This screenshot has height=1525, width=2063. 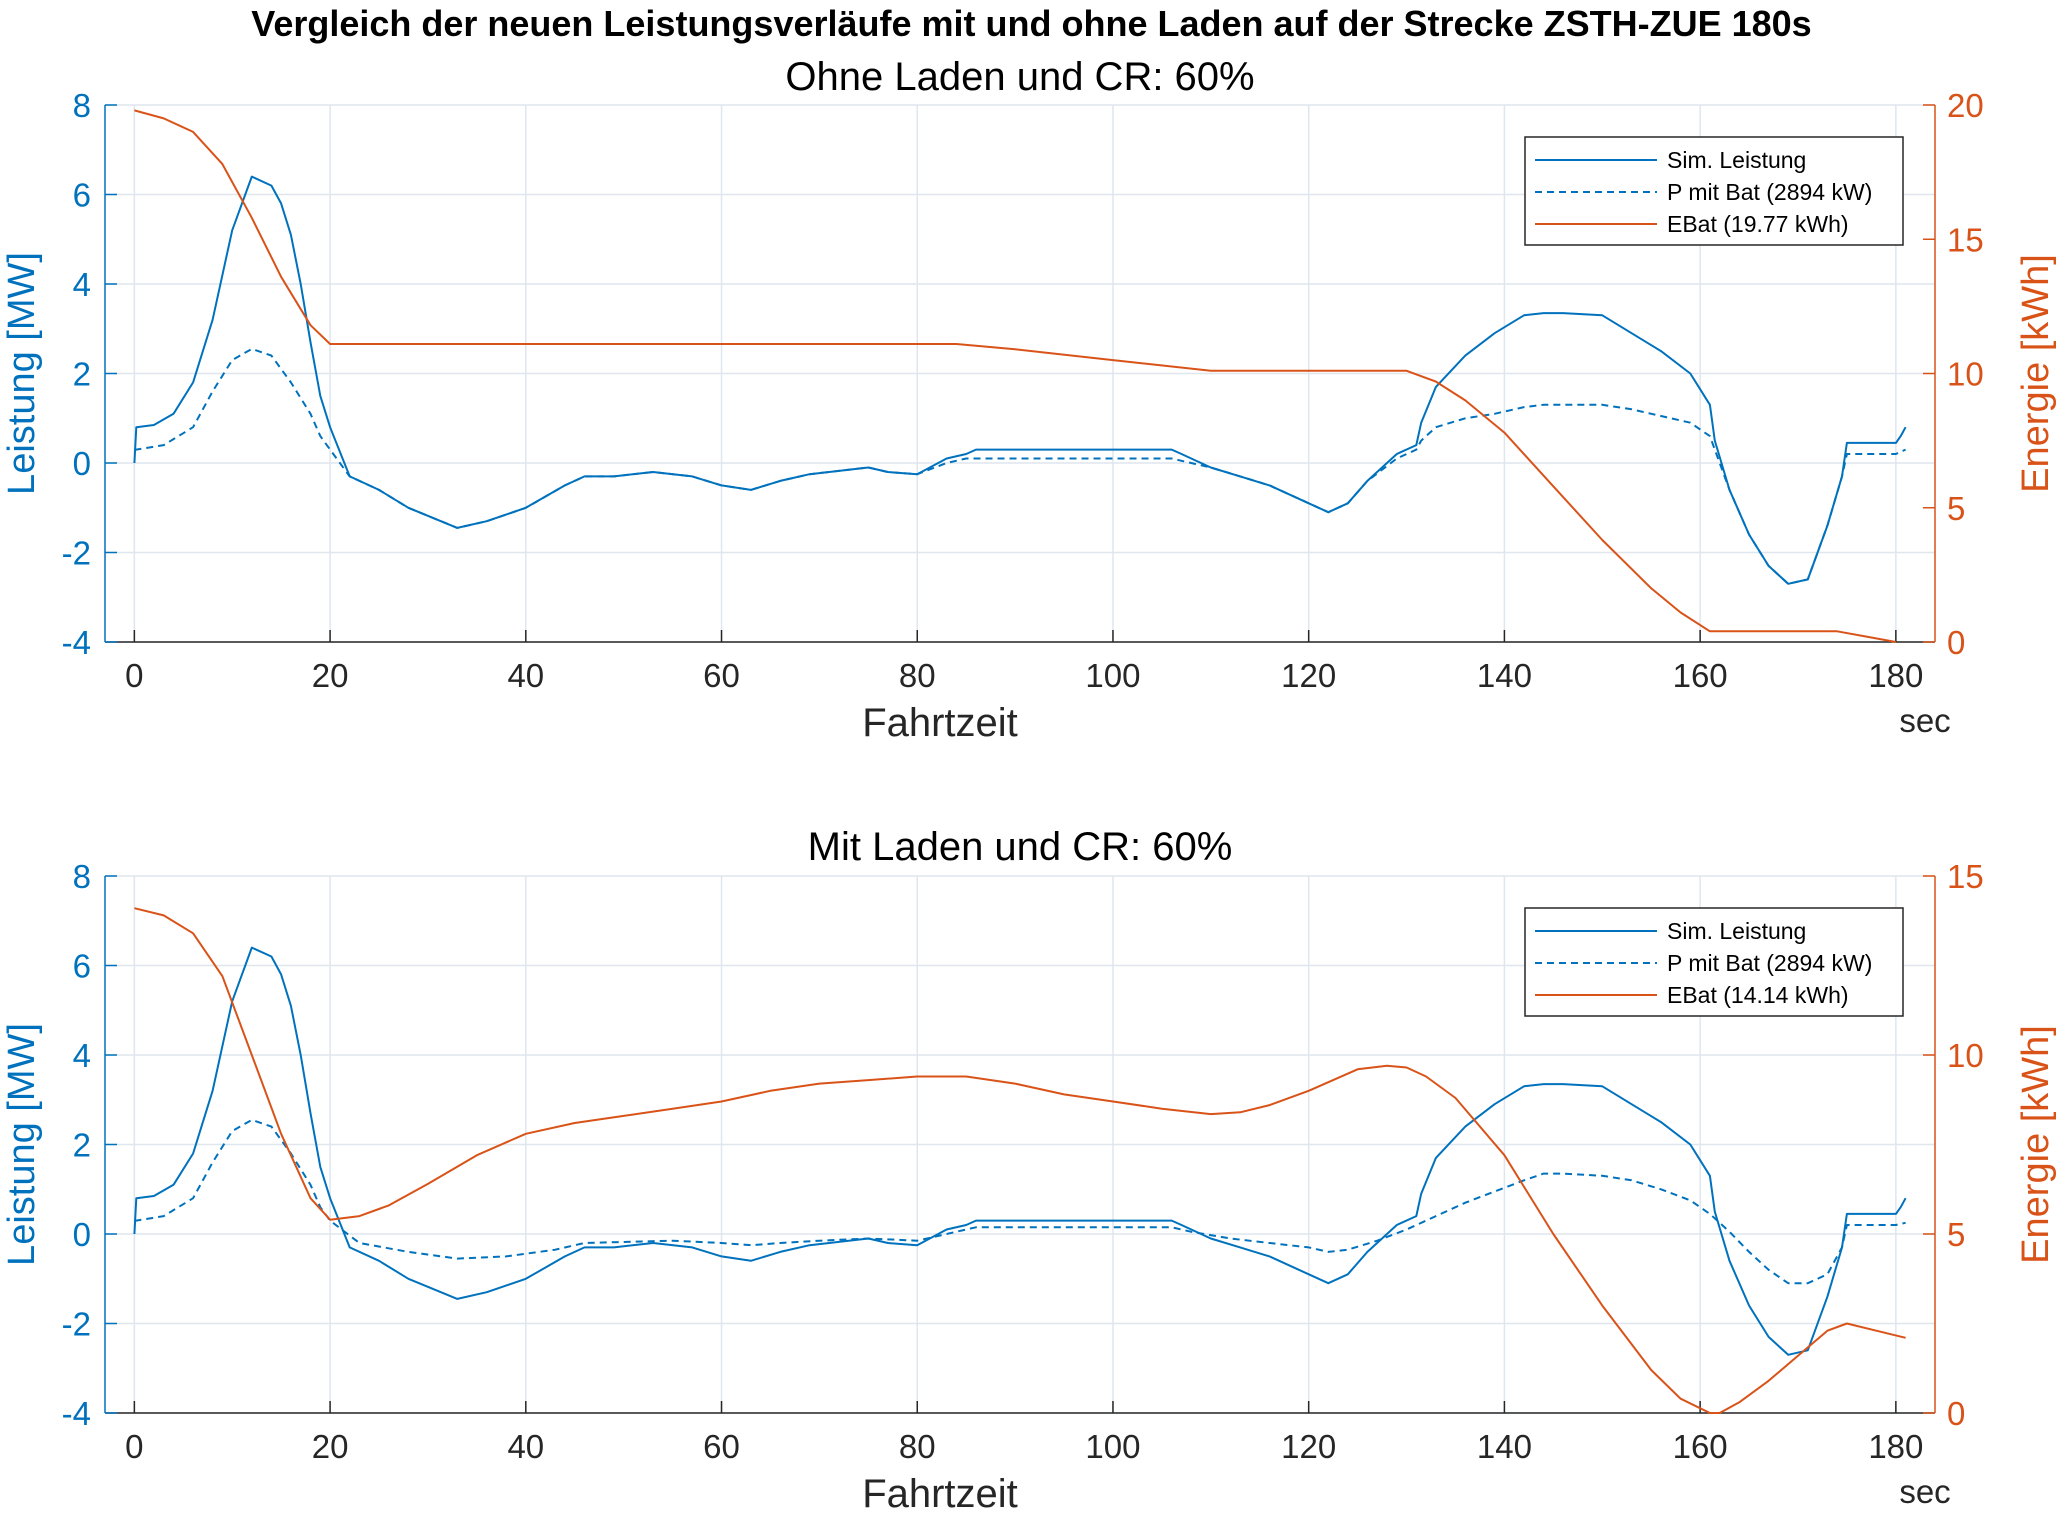 I want to click on legend-label: EBat (19.77 kWh), so click(x=1758, y=224).